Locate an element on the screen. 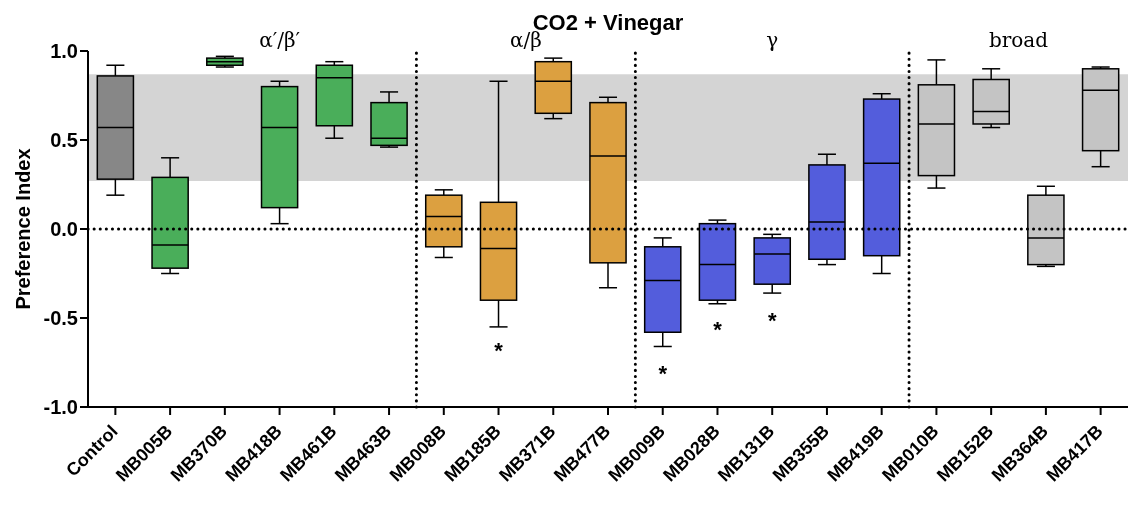 The image size is (1128, 506). y-tick-label: 0.0 is located at coordinates (64, 229).